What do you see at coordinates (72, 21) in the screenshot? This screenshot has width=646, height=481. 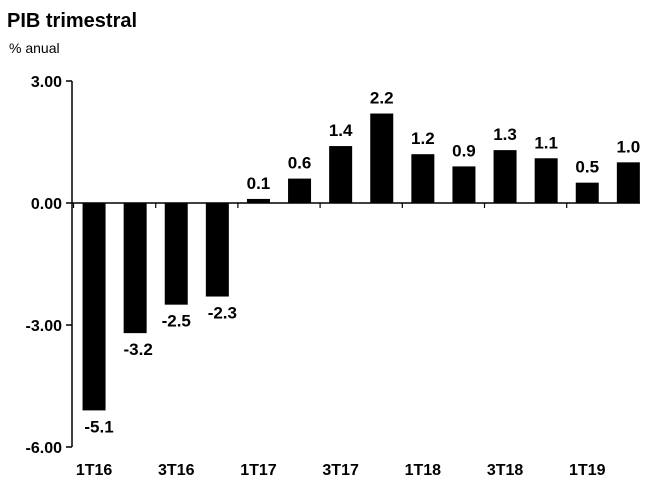 I see `chart-title: PIB trimestral` at bounding box center [72, 21].